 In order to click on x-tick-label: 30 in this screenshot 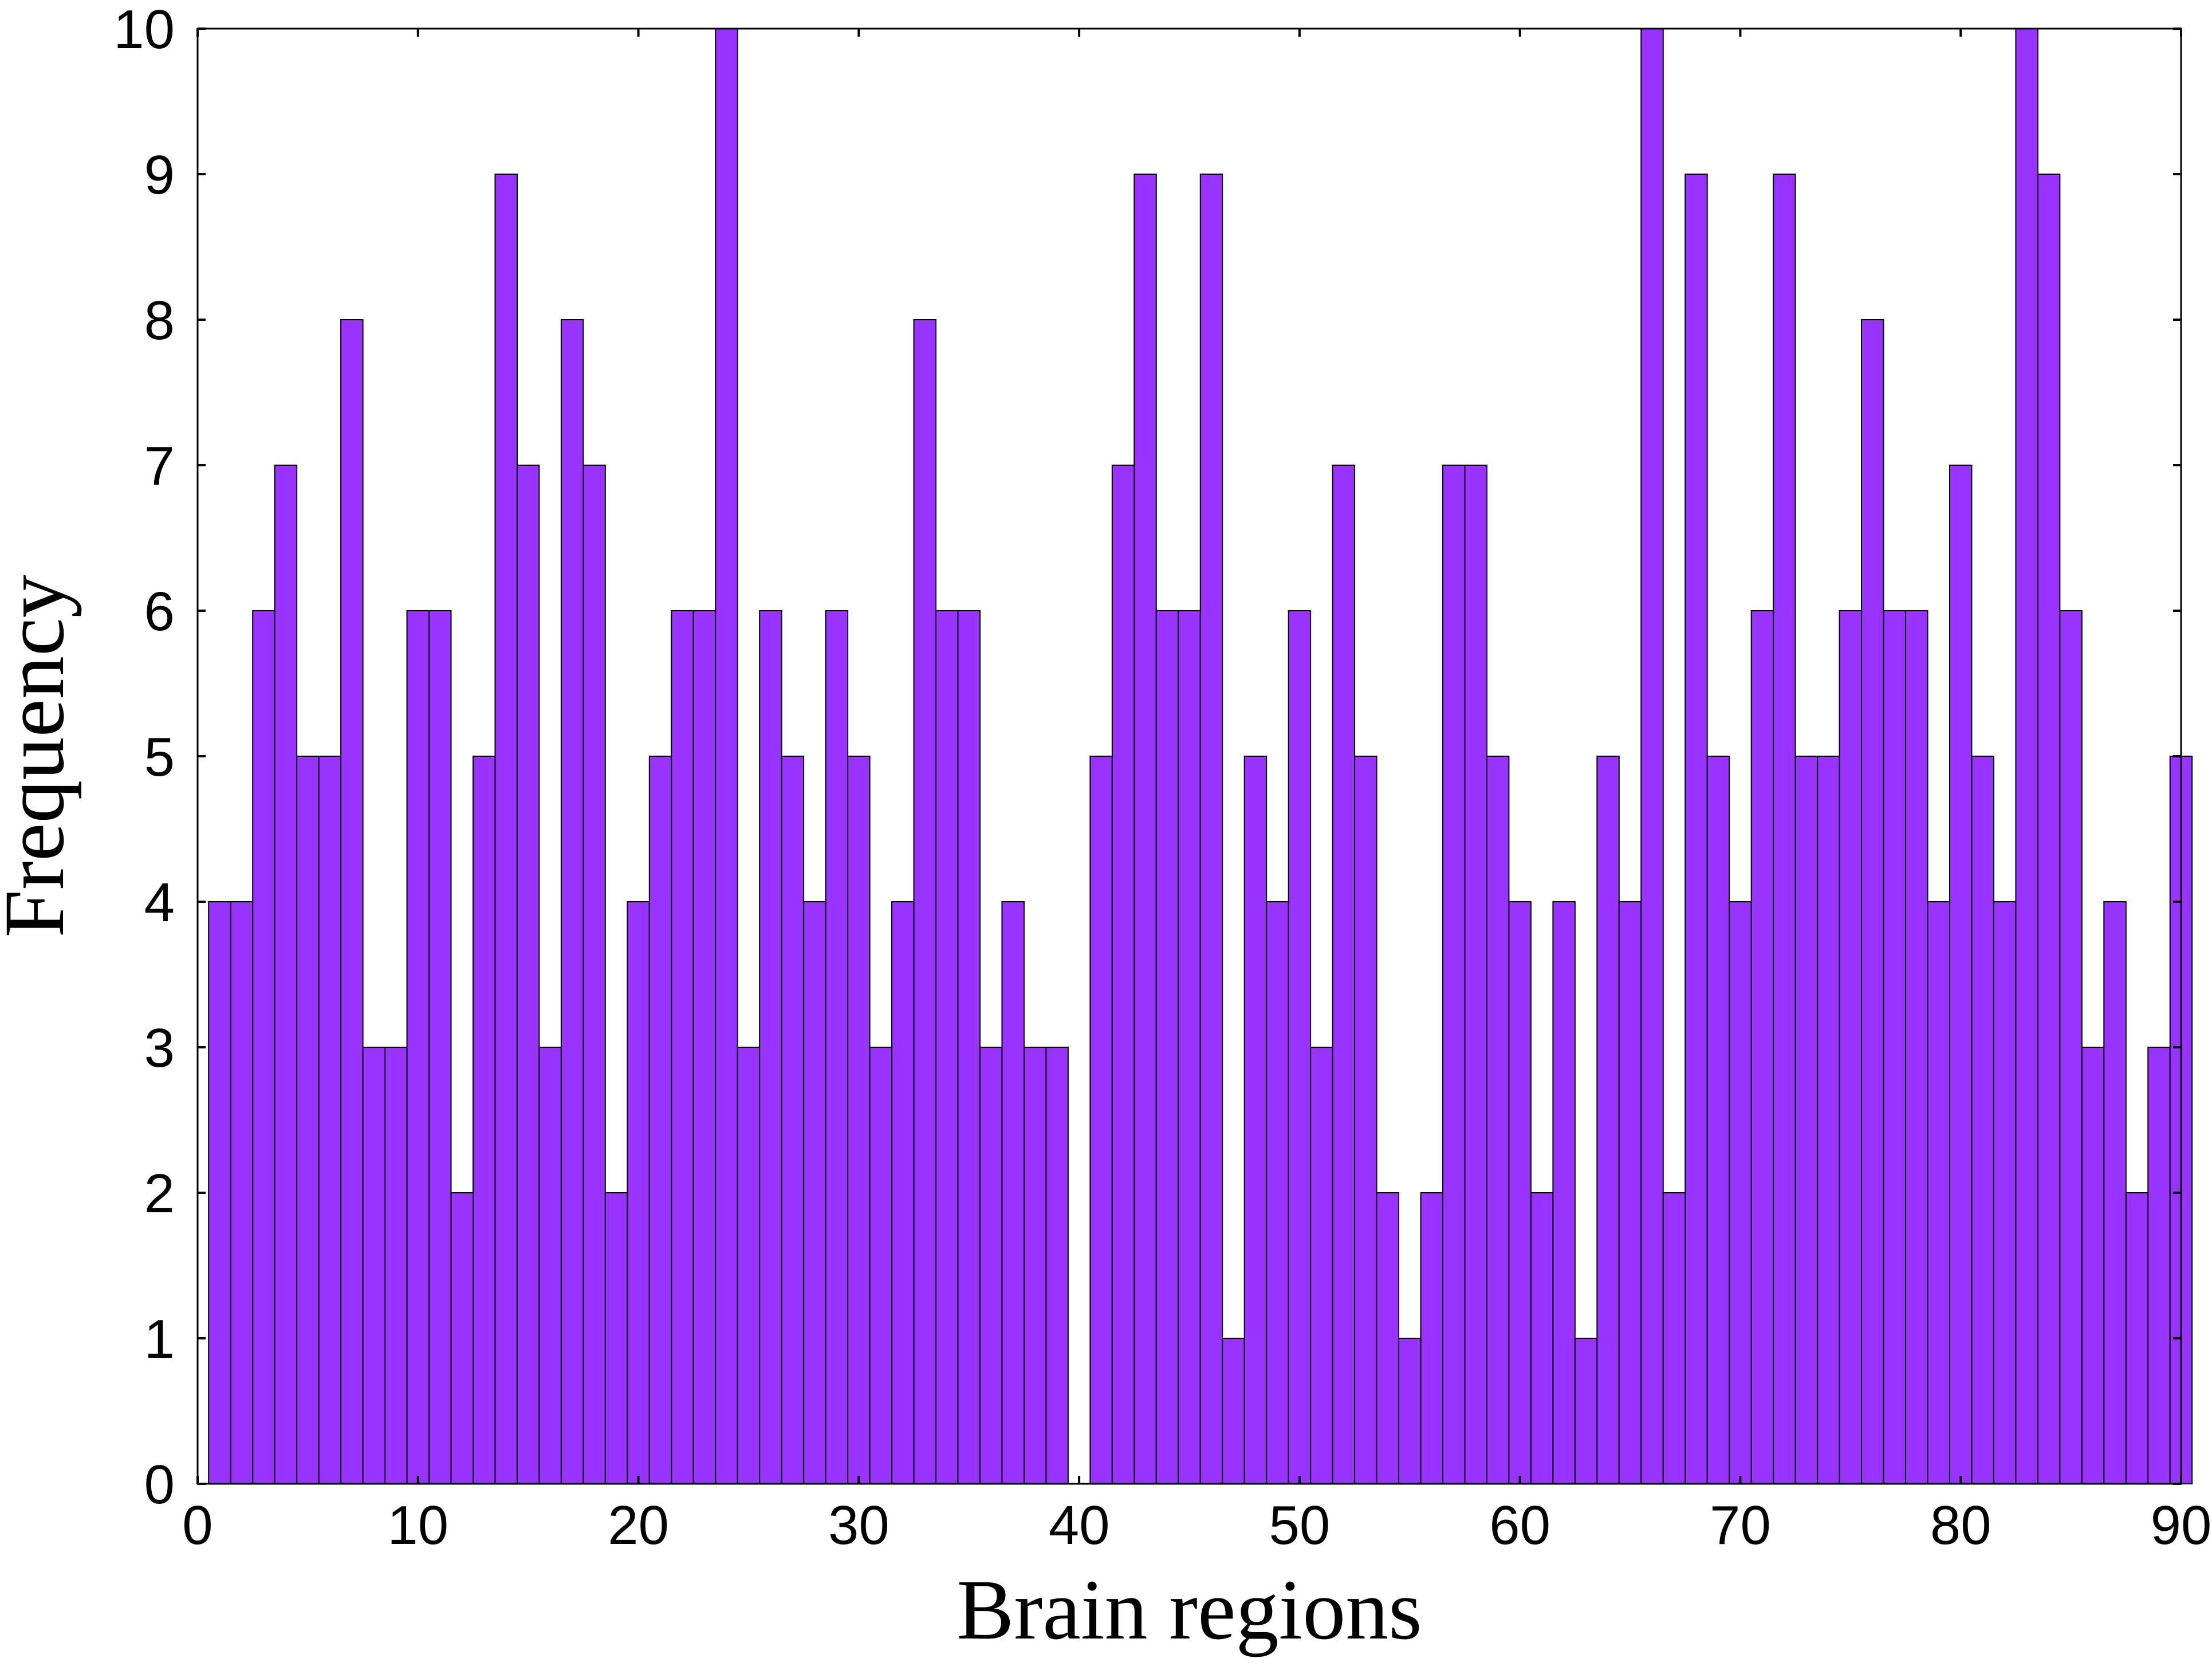, I will do `click(858, 1525)`.